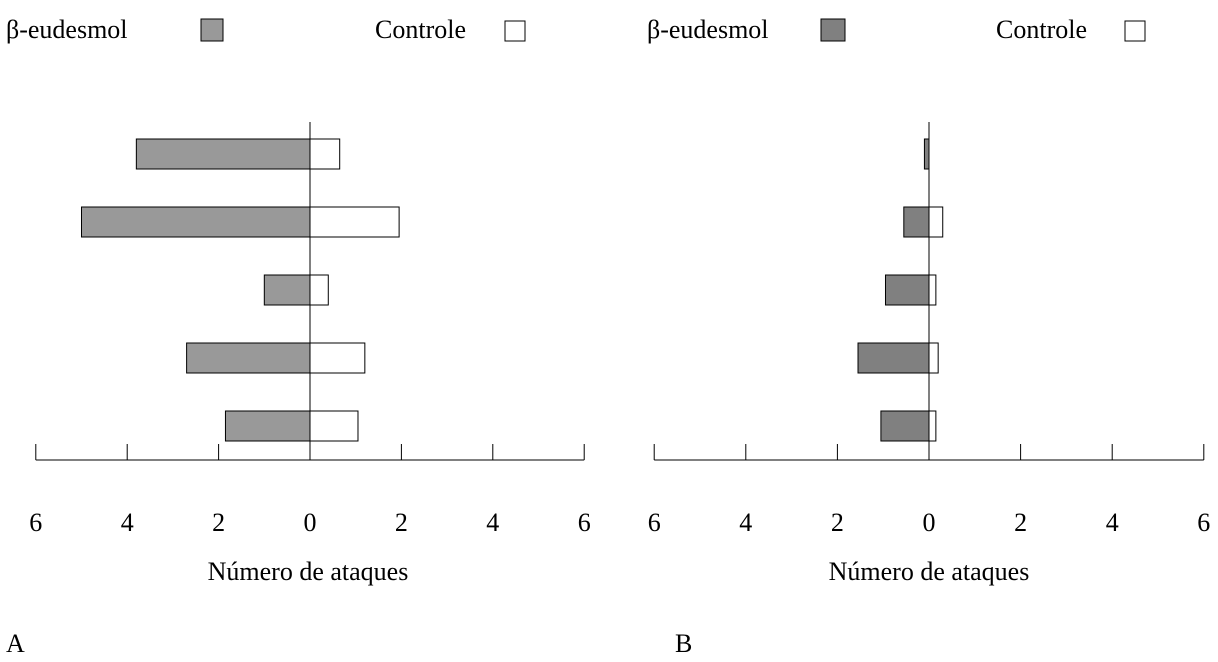 This screenshot has width=1218, height=662. What do you see at coordinates (929, 490) in the screenshot?
I see `x-ticks-b: 6 4 2 0 2 4 6` at bounding box center [929, 490].